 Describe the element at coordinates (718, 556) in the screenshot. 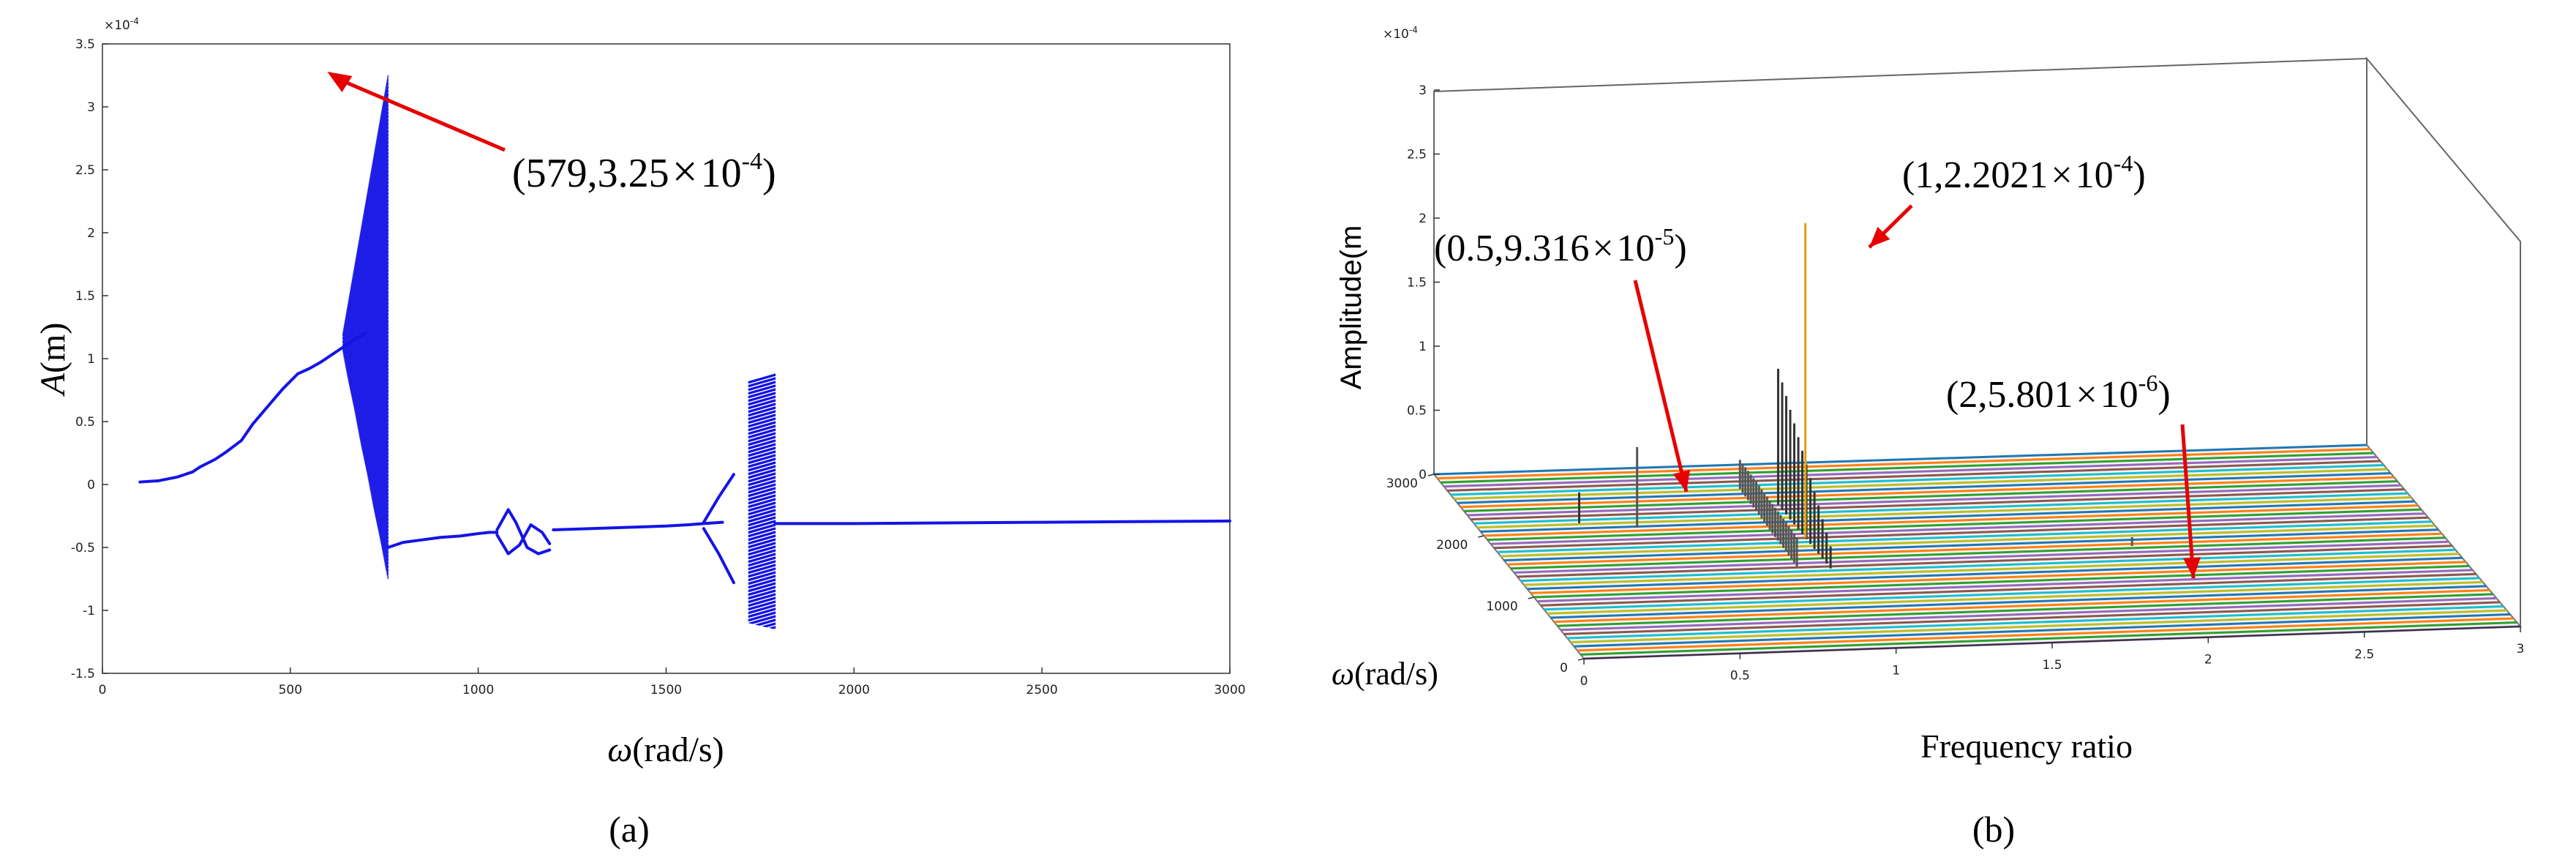

I see `curve-branch-down` at that location.